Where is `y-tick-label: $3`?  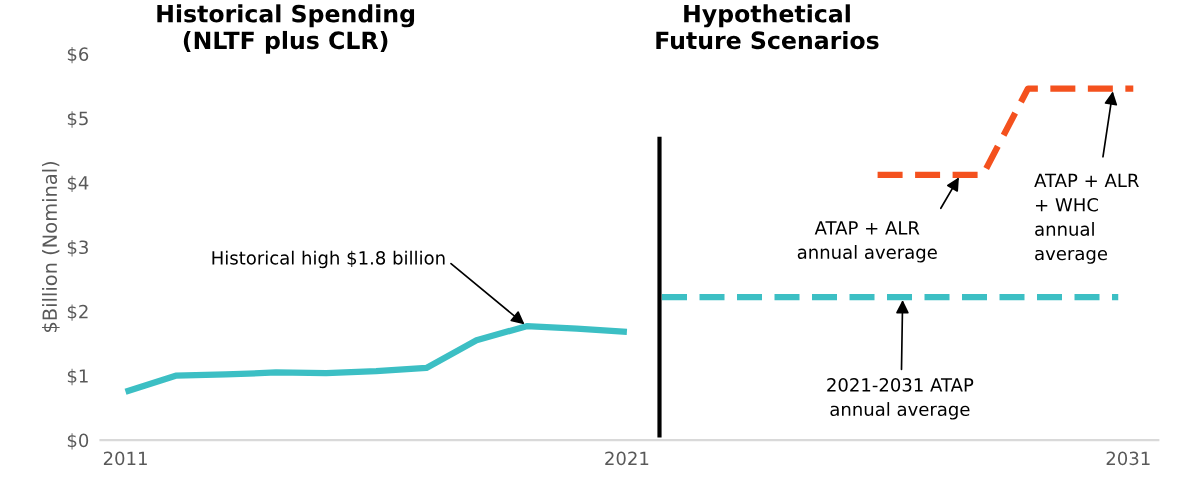 y-tick-label: $3 is located at coordinates (77, 248).